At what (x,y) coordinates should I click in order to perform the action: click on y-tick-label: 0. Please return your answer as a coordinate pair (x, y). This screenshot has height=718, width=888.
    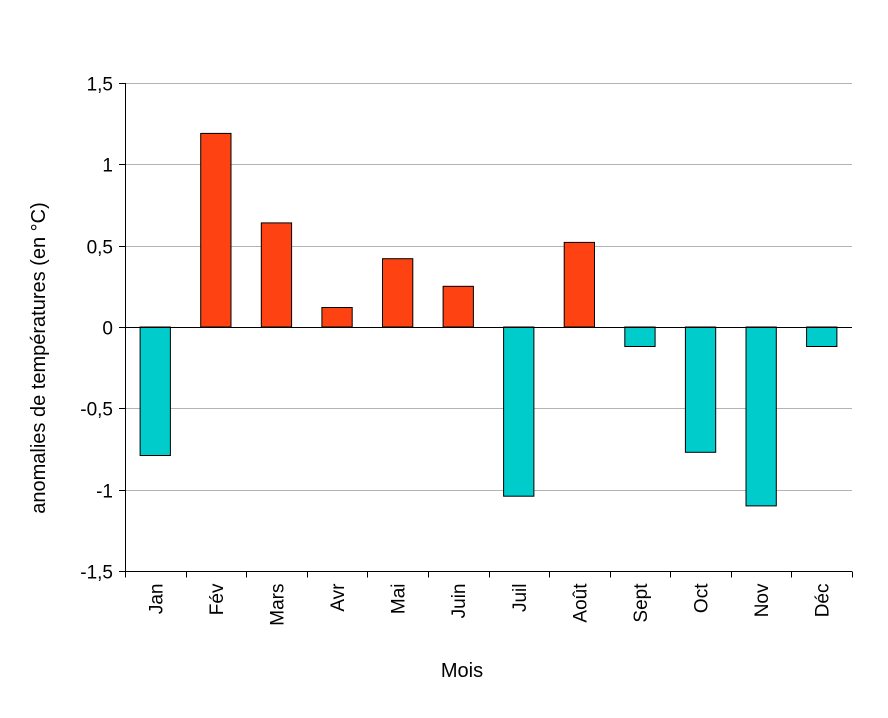
    Looking at the image, I should click on (107, 329).